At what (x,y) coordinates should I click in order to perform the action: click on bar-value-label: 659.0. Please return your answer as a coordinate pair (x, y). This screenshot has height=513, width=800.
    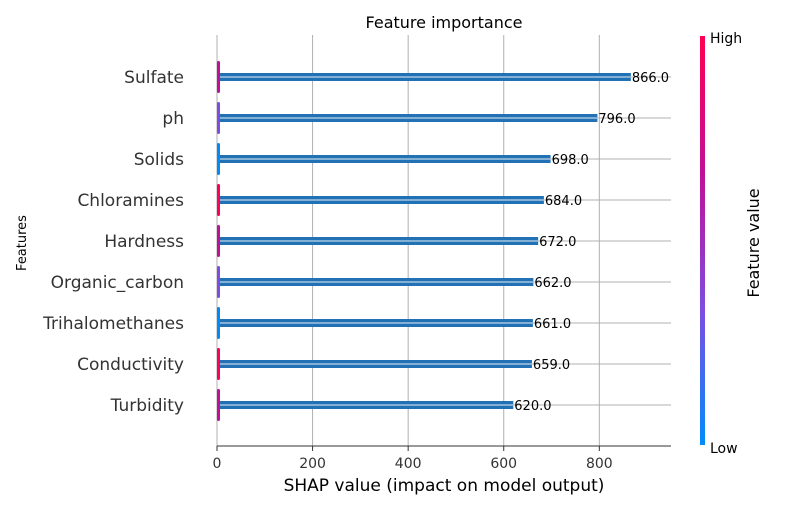
    Looking at the image, I should click on (551, 365).